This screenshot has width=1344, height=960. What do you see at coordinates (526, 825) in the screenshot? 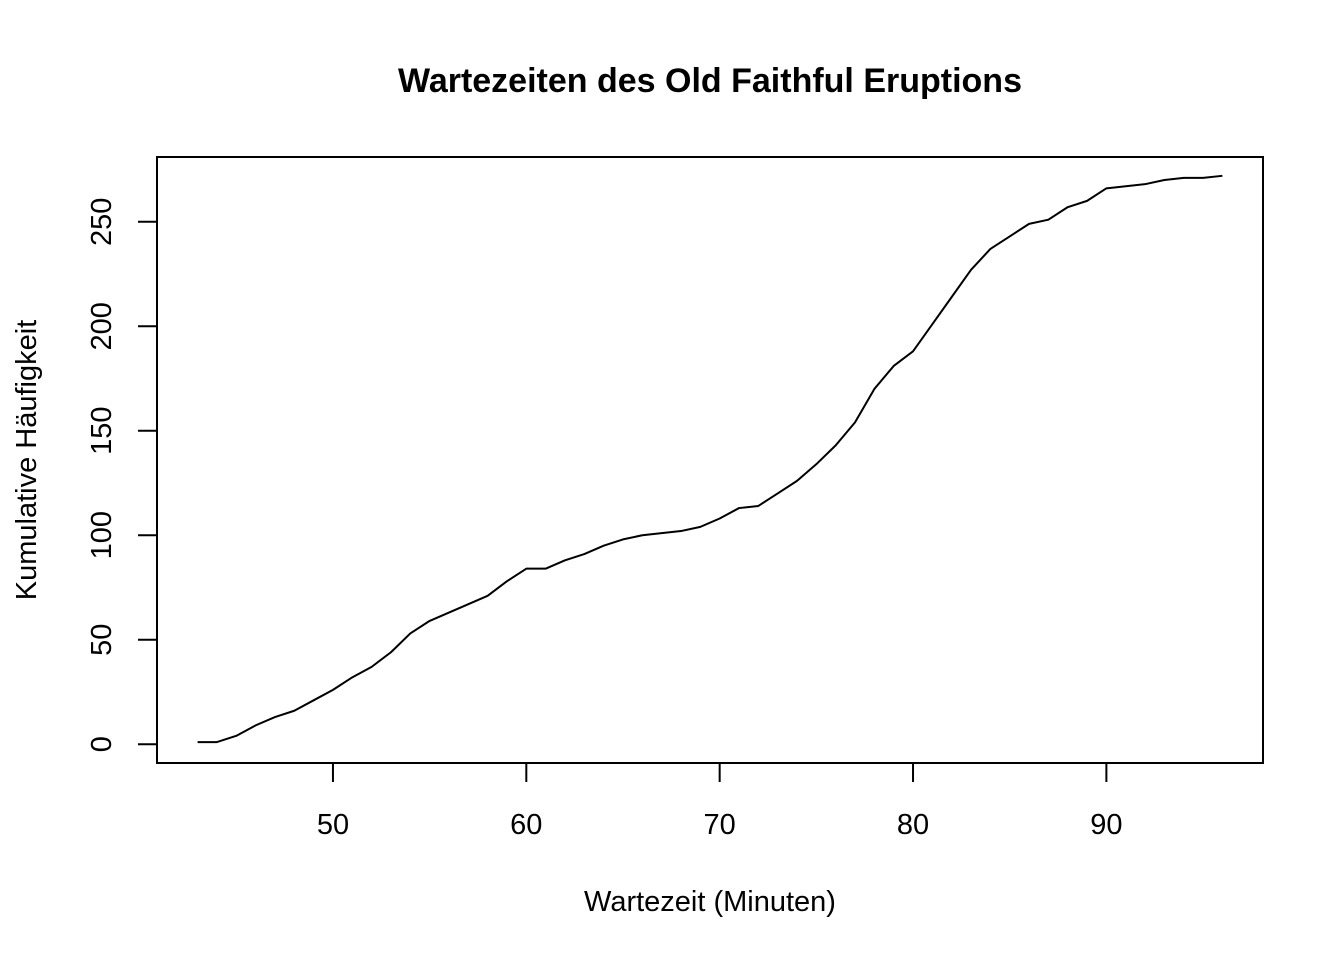
I see `x-tick-label: 60` at bounding box center [526, 825].